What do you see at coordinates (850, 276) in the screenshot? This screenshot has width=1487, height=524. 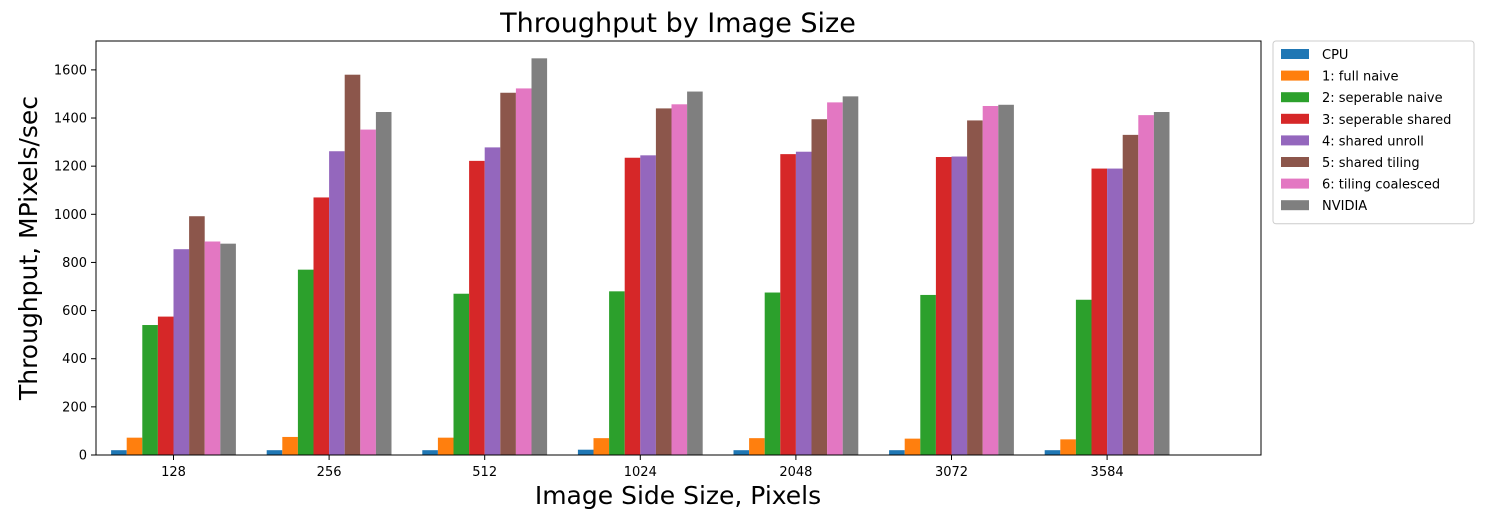 I see `bar-nvidia-2048` at bounding box center [850, 276].